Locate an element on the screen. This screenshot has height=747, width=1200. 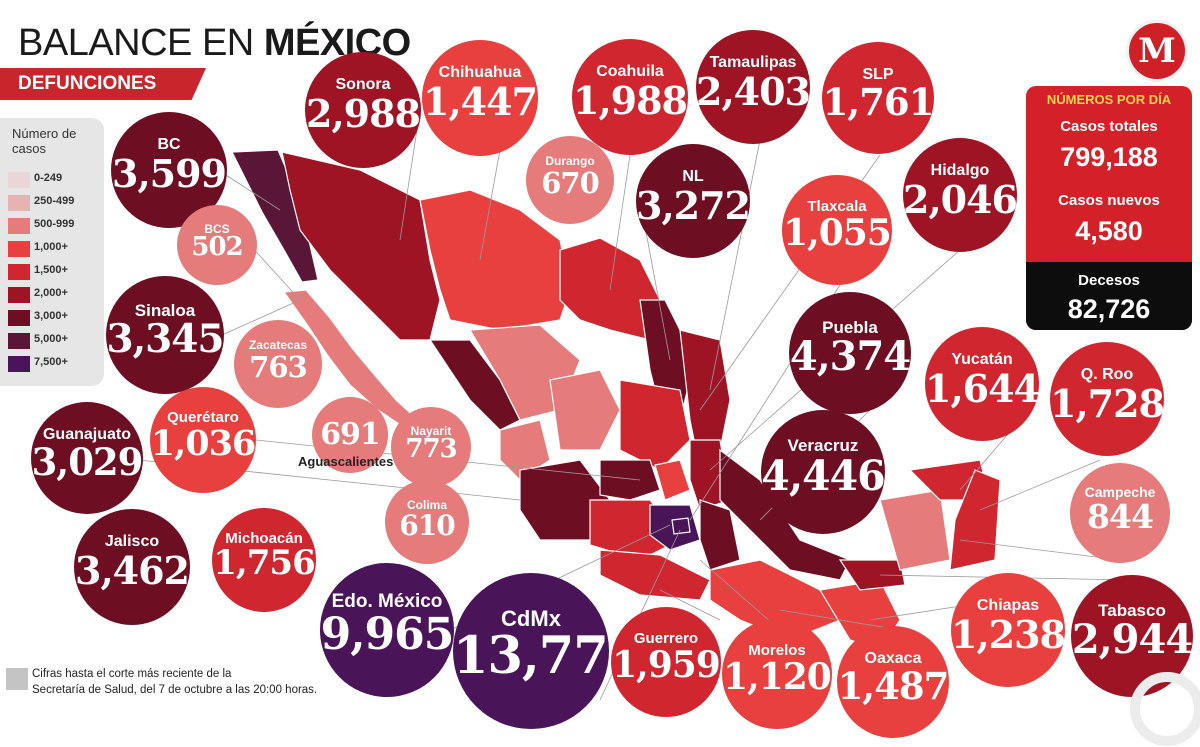
new-cases-label: Casos nuevos is located at coordinates (1109, 200).